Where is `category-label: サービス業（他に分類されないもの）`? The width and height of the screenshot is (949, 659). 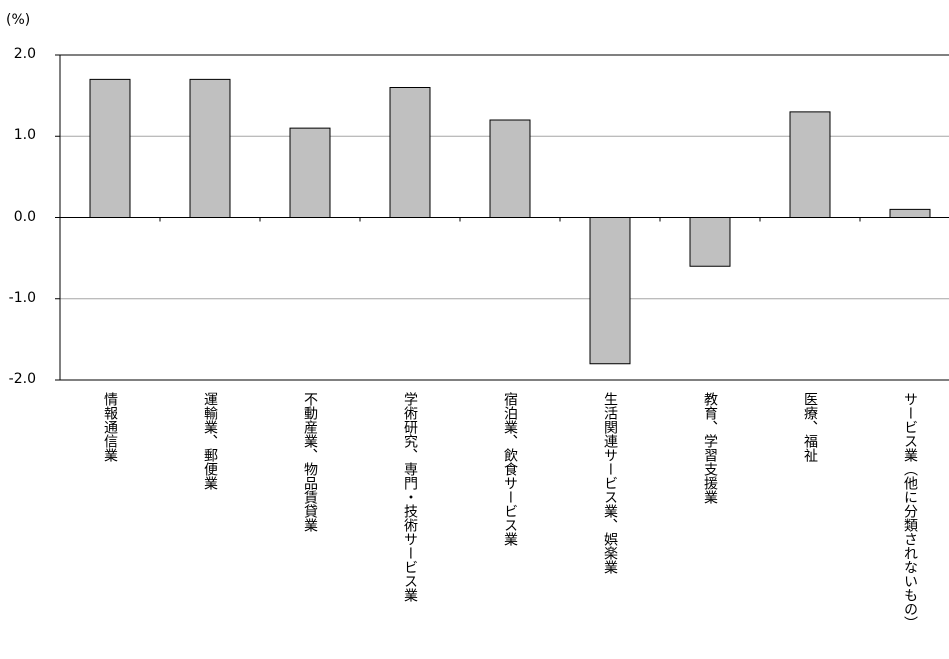 category-label: サービス業（他に分類されないもの） is located at coordinates (910, 511).